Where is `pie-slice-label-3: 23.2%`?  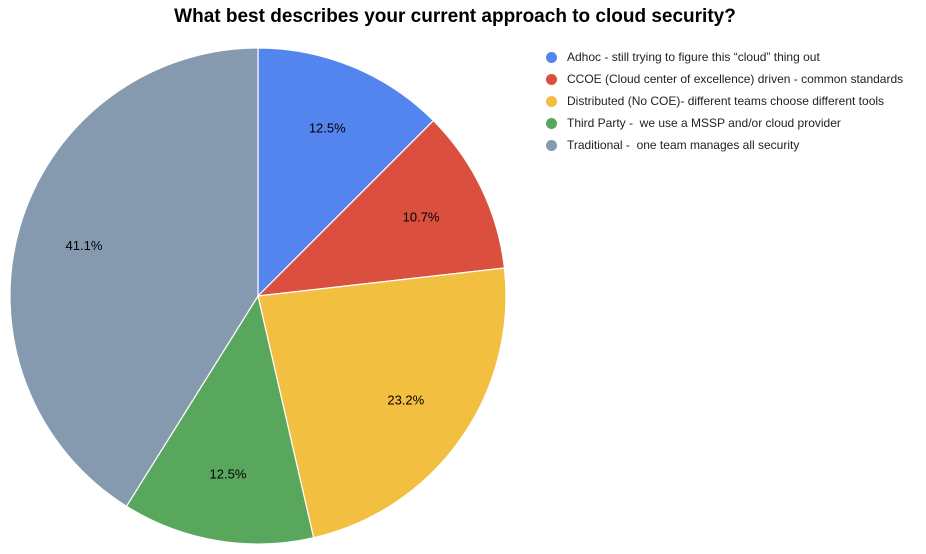
pie-slice-label-3: 23.2% is located at coordinates (405, 400).